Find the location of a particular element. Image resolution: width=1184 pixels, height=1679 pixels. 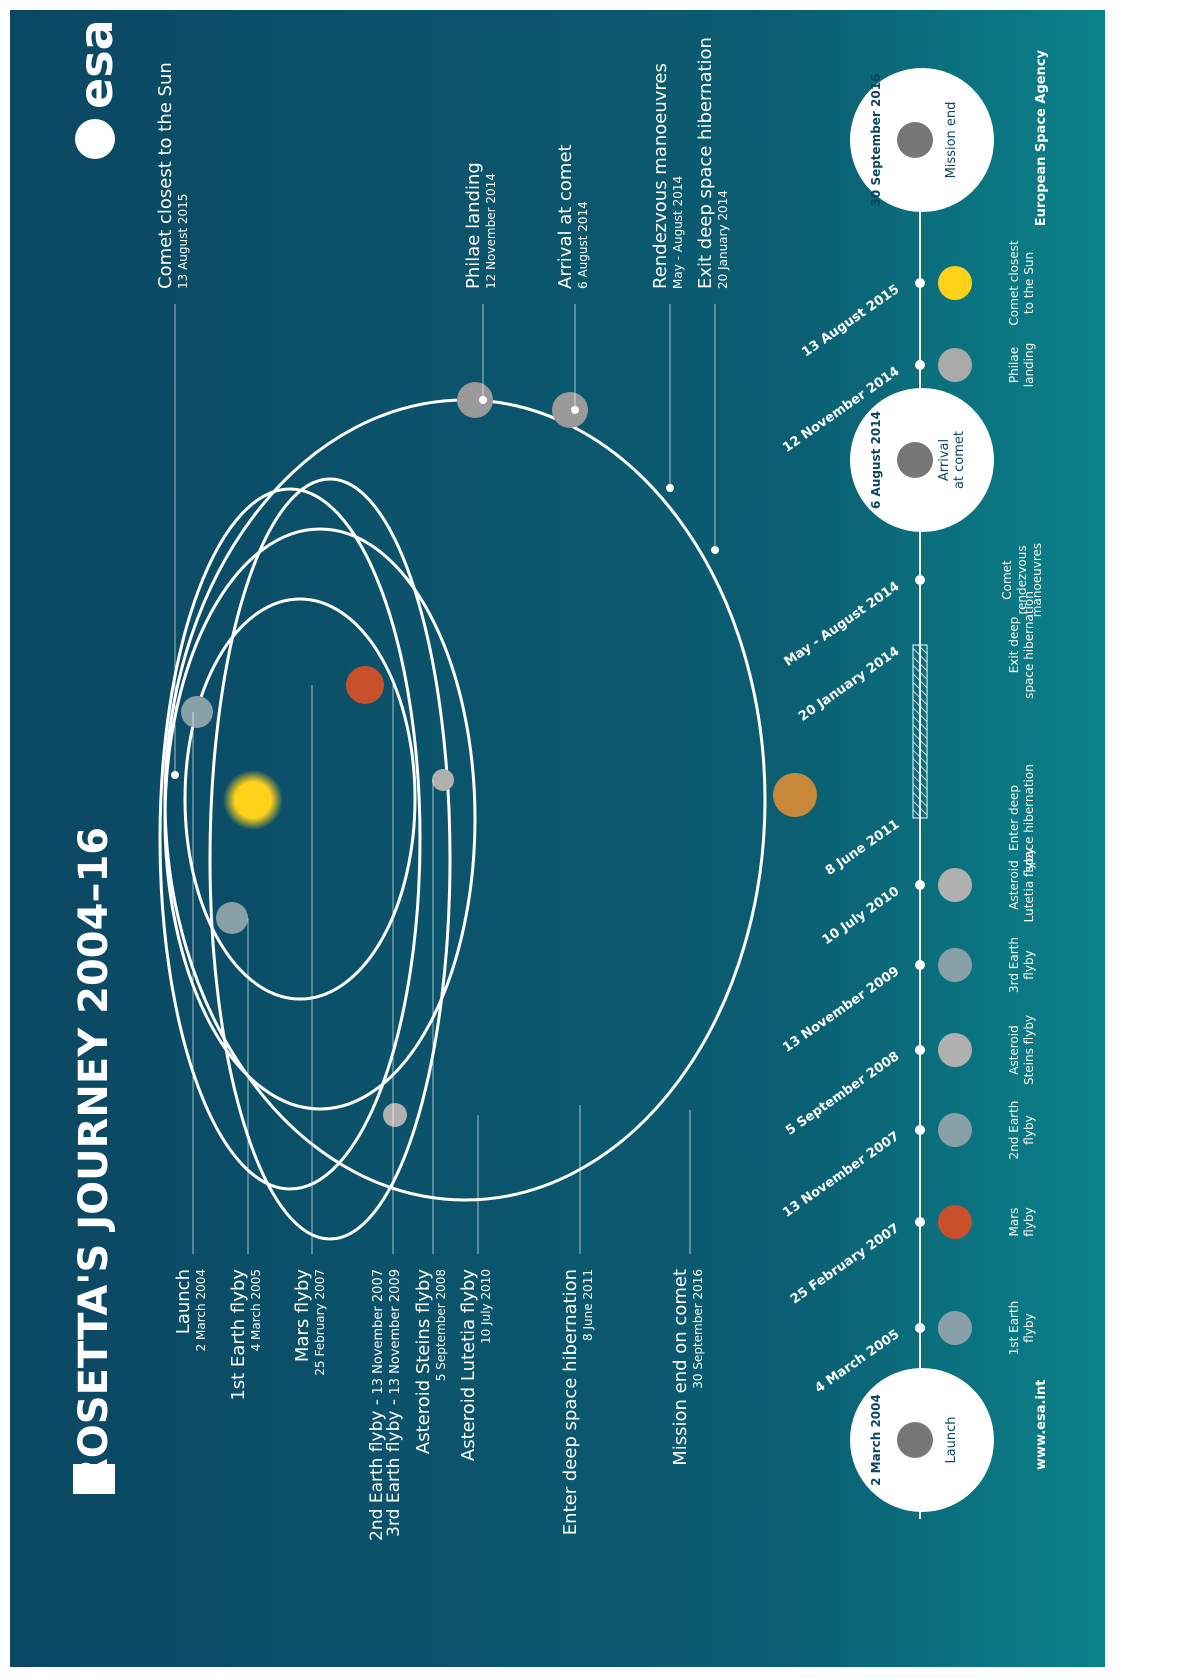

milestone-label: Enter deep space hibernation is located at coordinates (570, 1402).